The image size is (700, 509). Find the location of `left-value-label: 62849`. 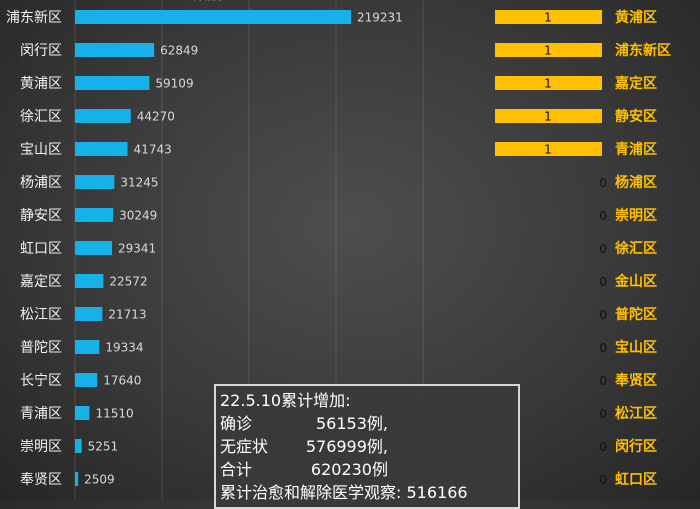

left-value-label: 62849 is located at coordinates (179, 51).